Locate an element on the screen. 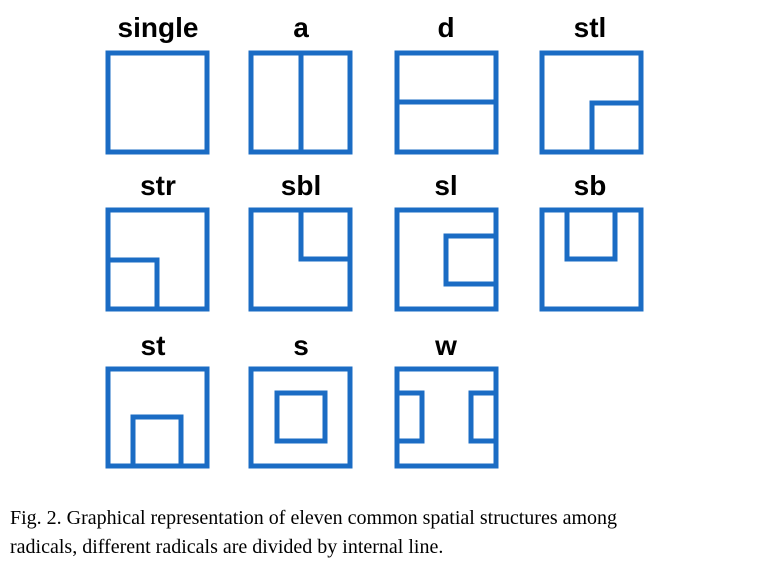 This screenshot has height=586, width=775. structure-label: st is located at coordinates (153, 345).